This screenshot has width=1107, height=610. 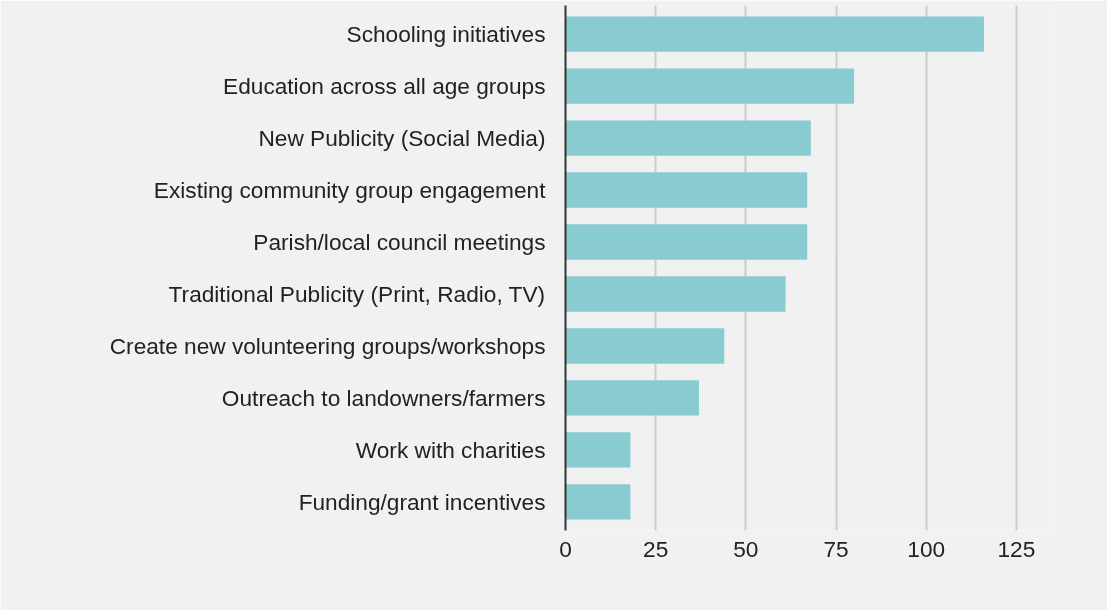 What do you see at coordinates (327, 345) in the screenshot?
I see `y-tick-label: Create new volunteering groups/workshops` at bounding box center [327, 345].